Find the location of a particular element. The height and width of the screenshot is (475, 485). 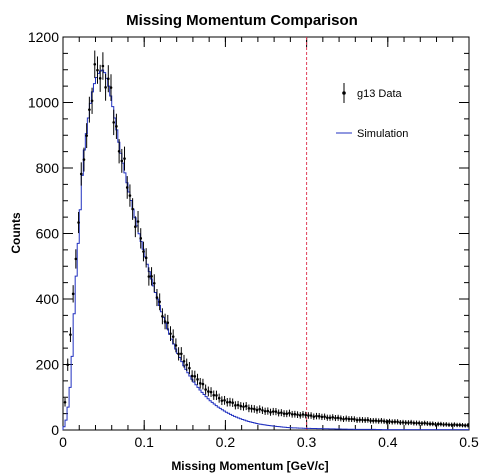

x-tick-label: 0.3 is located at coordinates (307, 442).